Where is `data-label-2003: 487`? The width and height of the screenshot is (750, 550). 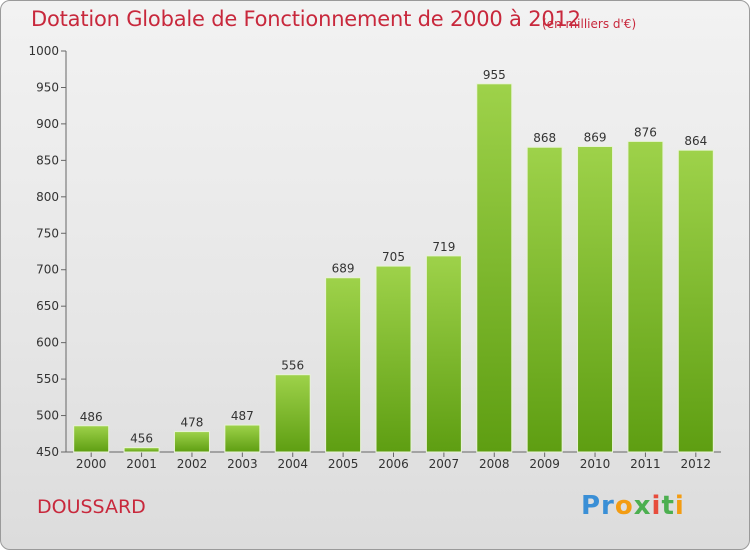
data-label-2003: 487 is located at coordinates (242, 416).